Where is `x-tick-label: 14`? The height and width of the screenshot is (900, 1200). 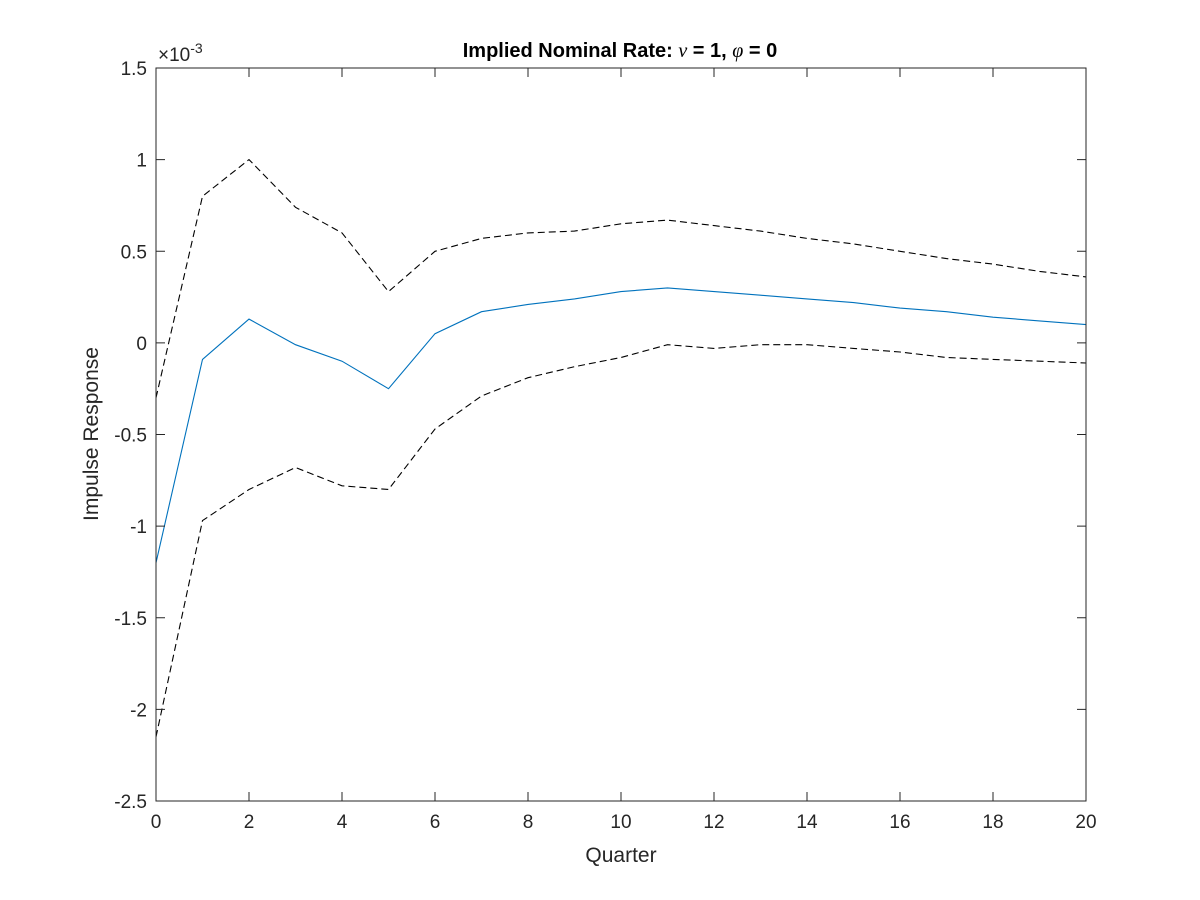
x-tick-label: 14 is located at coordinates (807, 822).